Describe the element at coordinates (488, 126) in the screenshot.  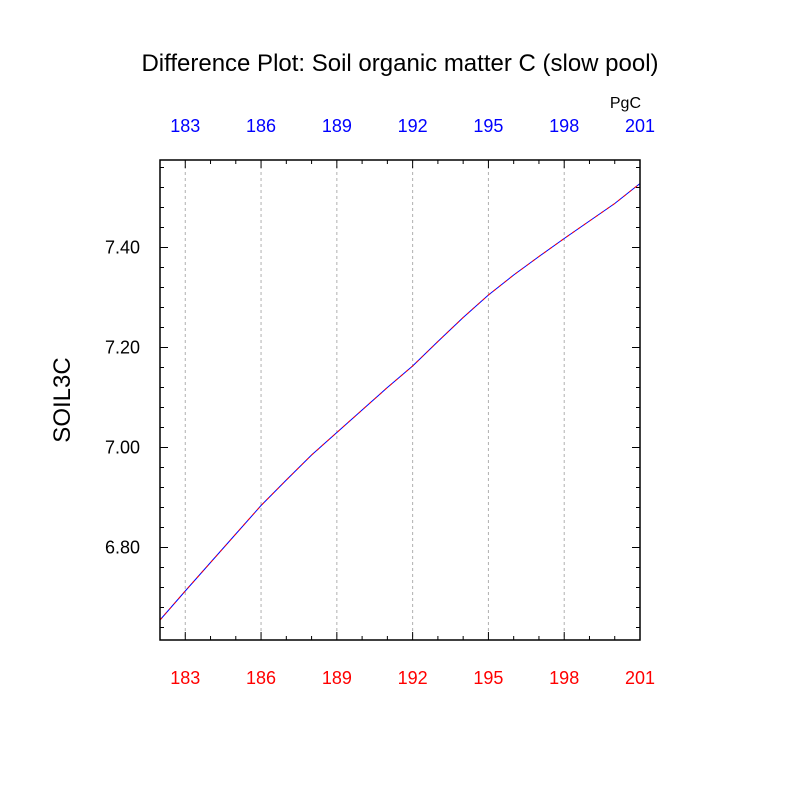
I see `x-tick-label-top: 195` at that location.